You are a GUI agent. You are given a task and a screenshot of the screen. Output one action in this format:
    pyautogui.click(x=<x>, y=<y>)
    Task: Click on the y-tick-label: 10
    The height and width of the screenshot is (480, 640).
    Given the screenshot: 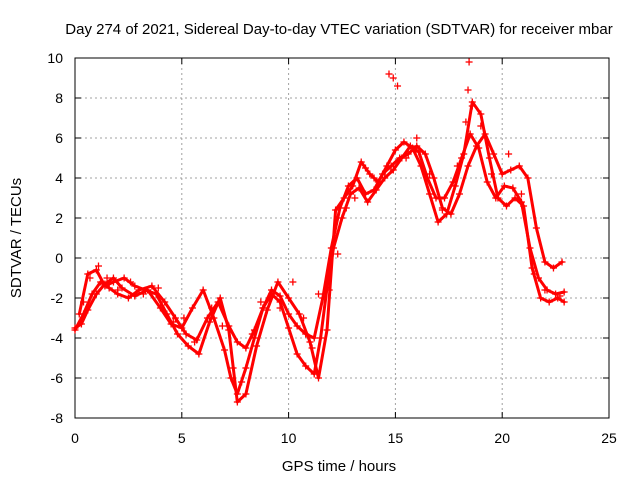 What is the action you would take?
    pyautogui.click(x=55, y=58)
    